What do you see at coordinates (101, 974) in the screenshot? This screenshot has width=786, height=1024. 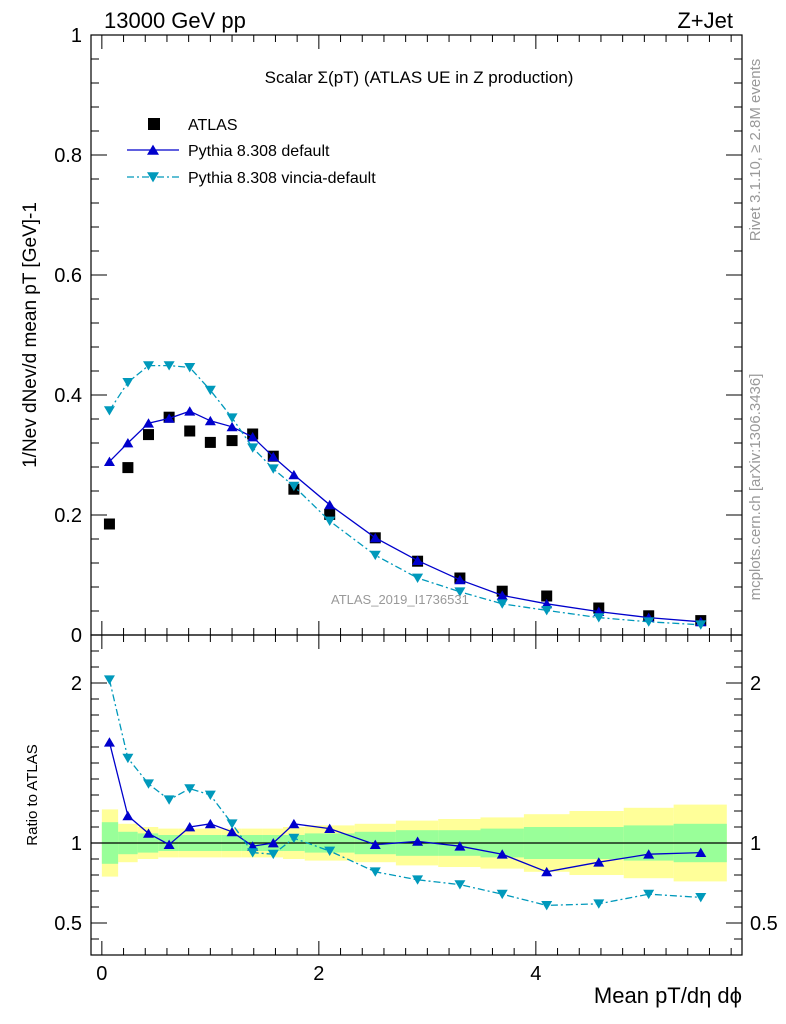 I see `x-tick-label: 0` at bounding box center [101, 974].